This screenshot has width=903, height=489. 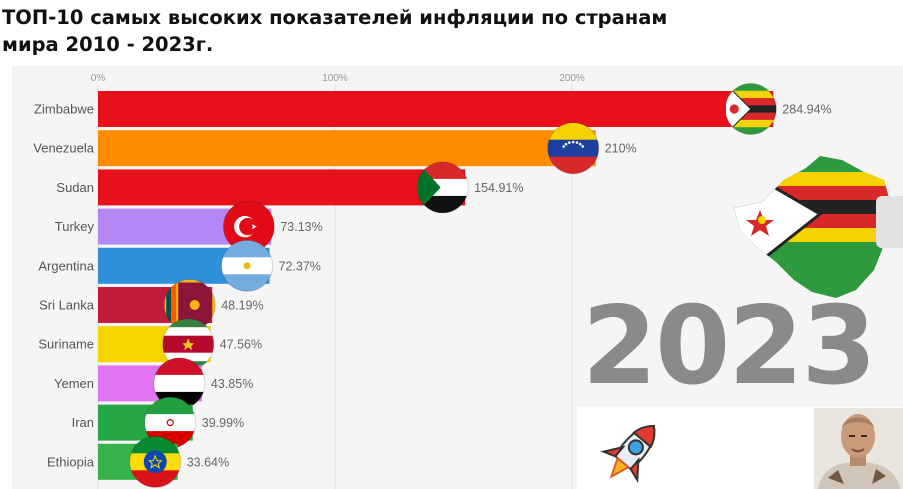 What do you see at coordinates (301, 227) in the screenshot?
I see `value-label: 73.13%` at bounding box center [301, 227].